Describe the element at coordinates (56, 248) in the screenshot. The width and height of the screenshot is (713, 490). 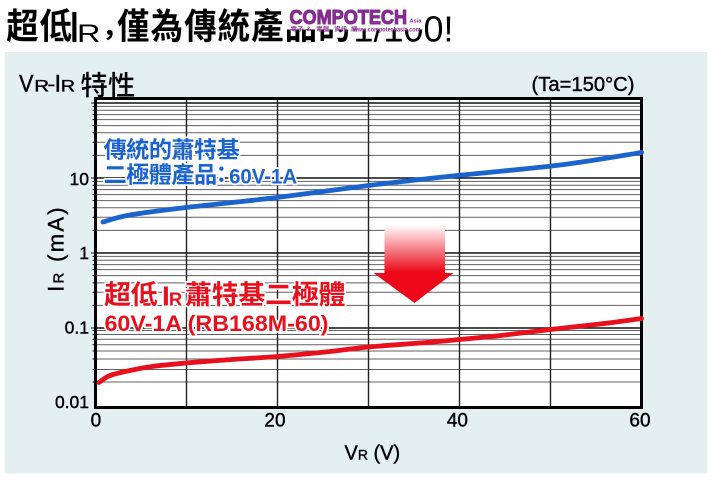
I see `svg-text: IR (mA)` at that location.